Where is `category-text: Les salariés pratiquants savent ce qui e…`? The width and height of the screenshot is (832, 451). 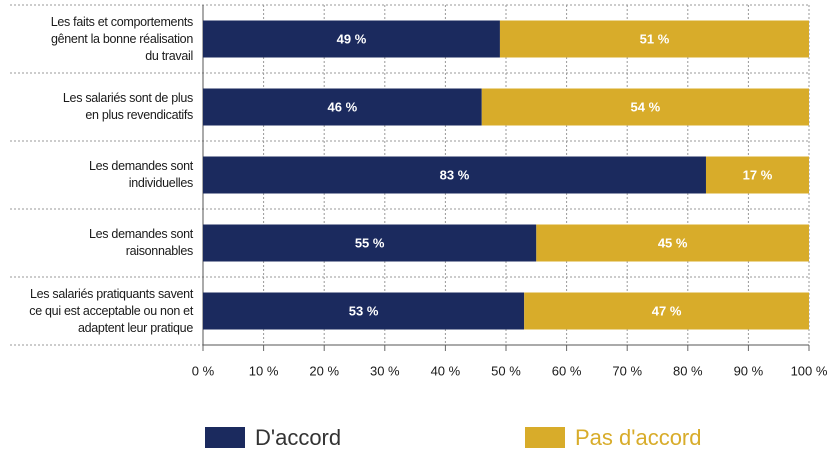
category-text: Les salariés pratiquants savent ce qui e… is located at coordinates (111, 310).